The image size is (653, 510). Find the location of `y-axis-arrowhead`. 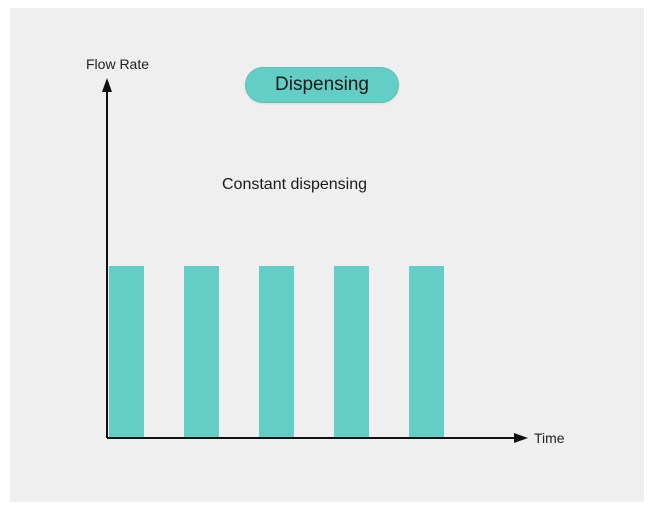

y-axis-arrowhead is located at coordinates (107, 85).